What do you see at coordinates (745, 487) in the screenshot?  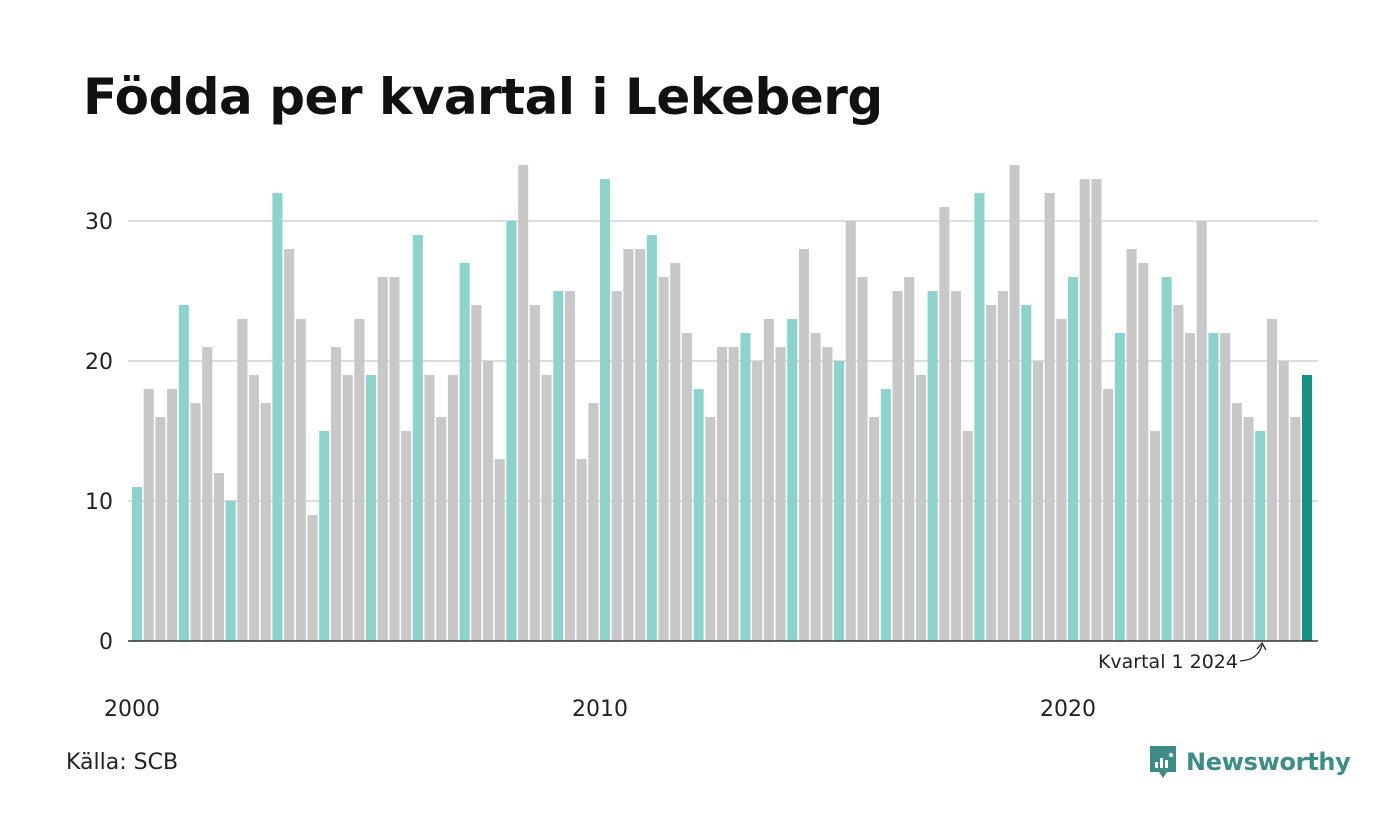 I see `bar-2013-q1` at bounding box center [745, 487].